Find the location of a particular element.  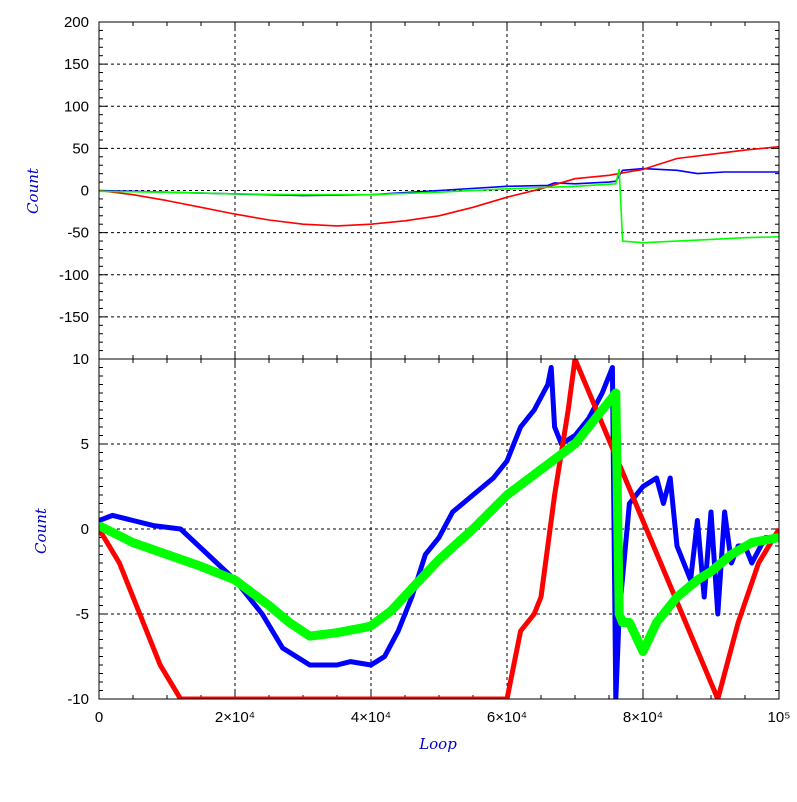

bottom-y-axis-label: Count is located at coordinates (41, 530).